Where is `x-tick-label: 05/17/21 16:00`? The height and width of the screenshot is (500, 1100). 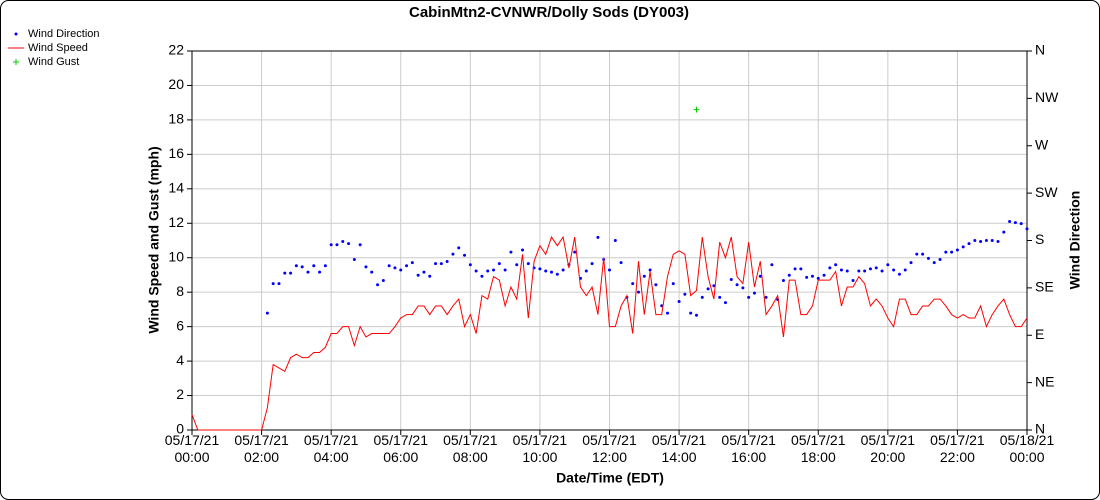 x-tick-label: 05/17/21 16:00 is located at coordinates (748, 448).